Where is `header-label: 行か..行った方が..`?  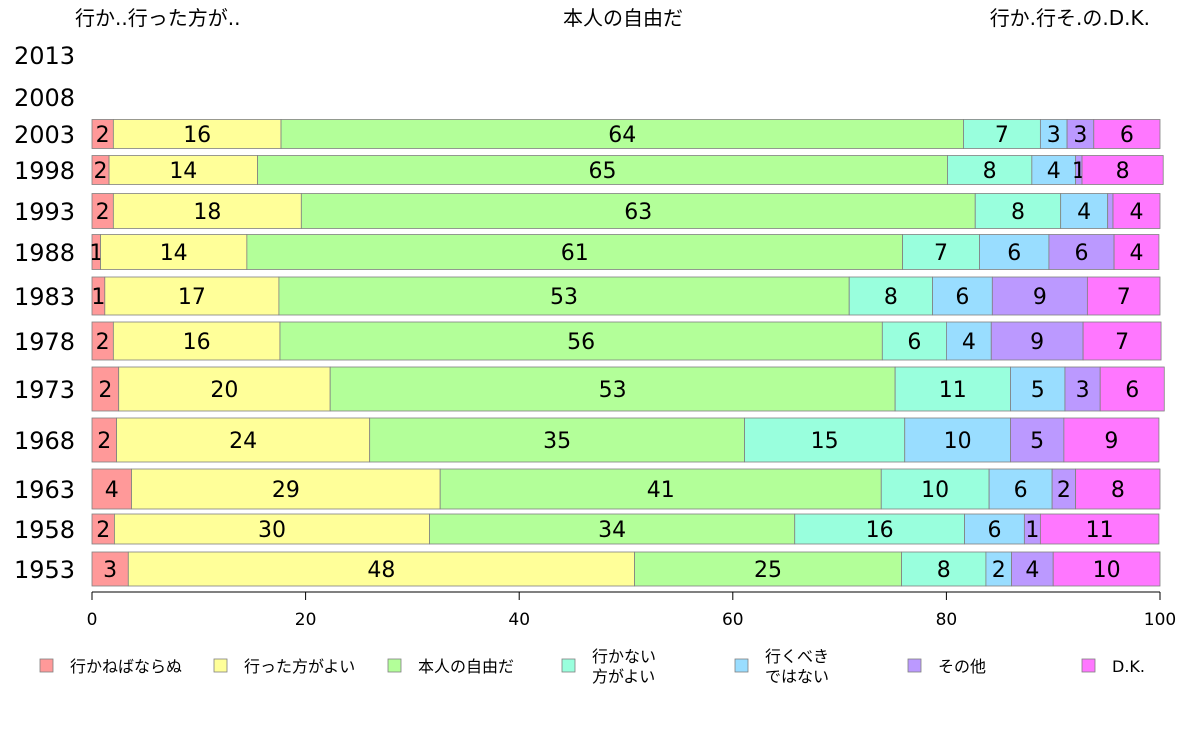
header-label: 行か..行った方が.. is located at coordinates (157, 18).